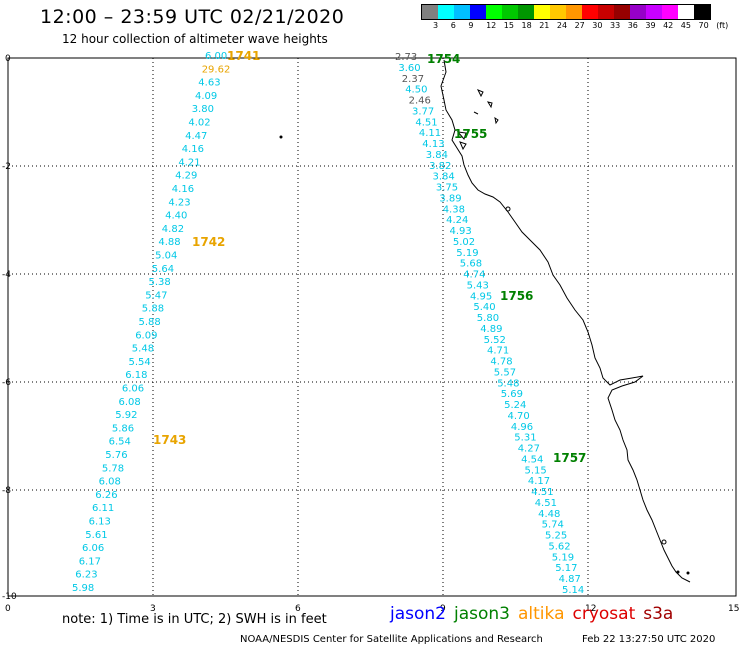 The height and width of the screenshot is (650, 740). I want to click on wave-height-label: 3.84, so click(444, 177).